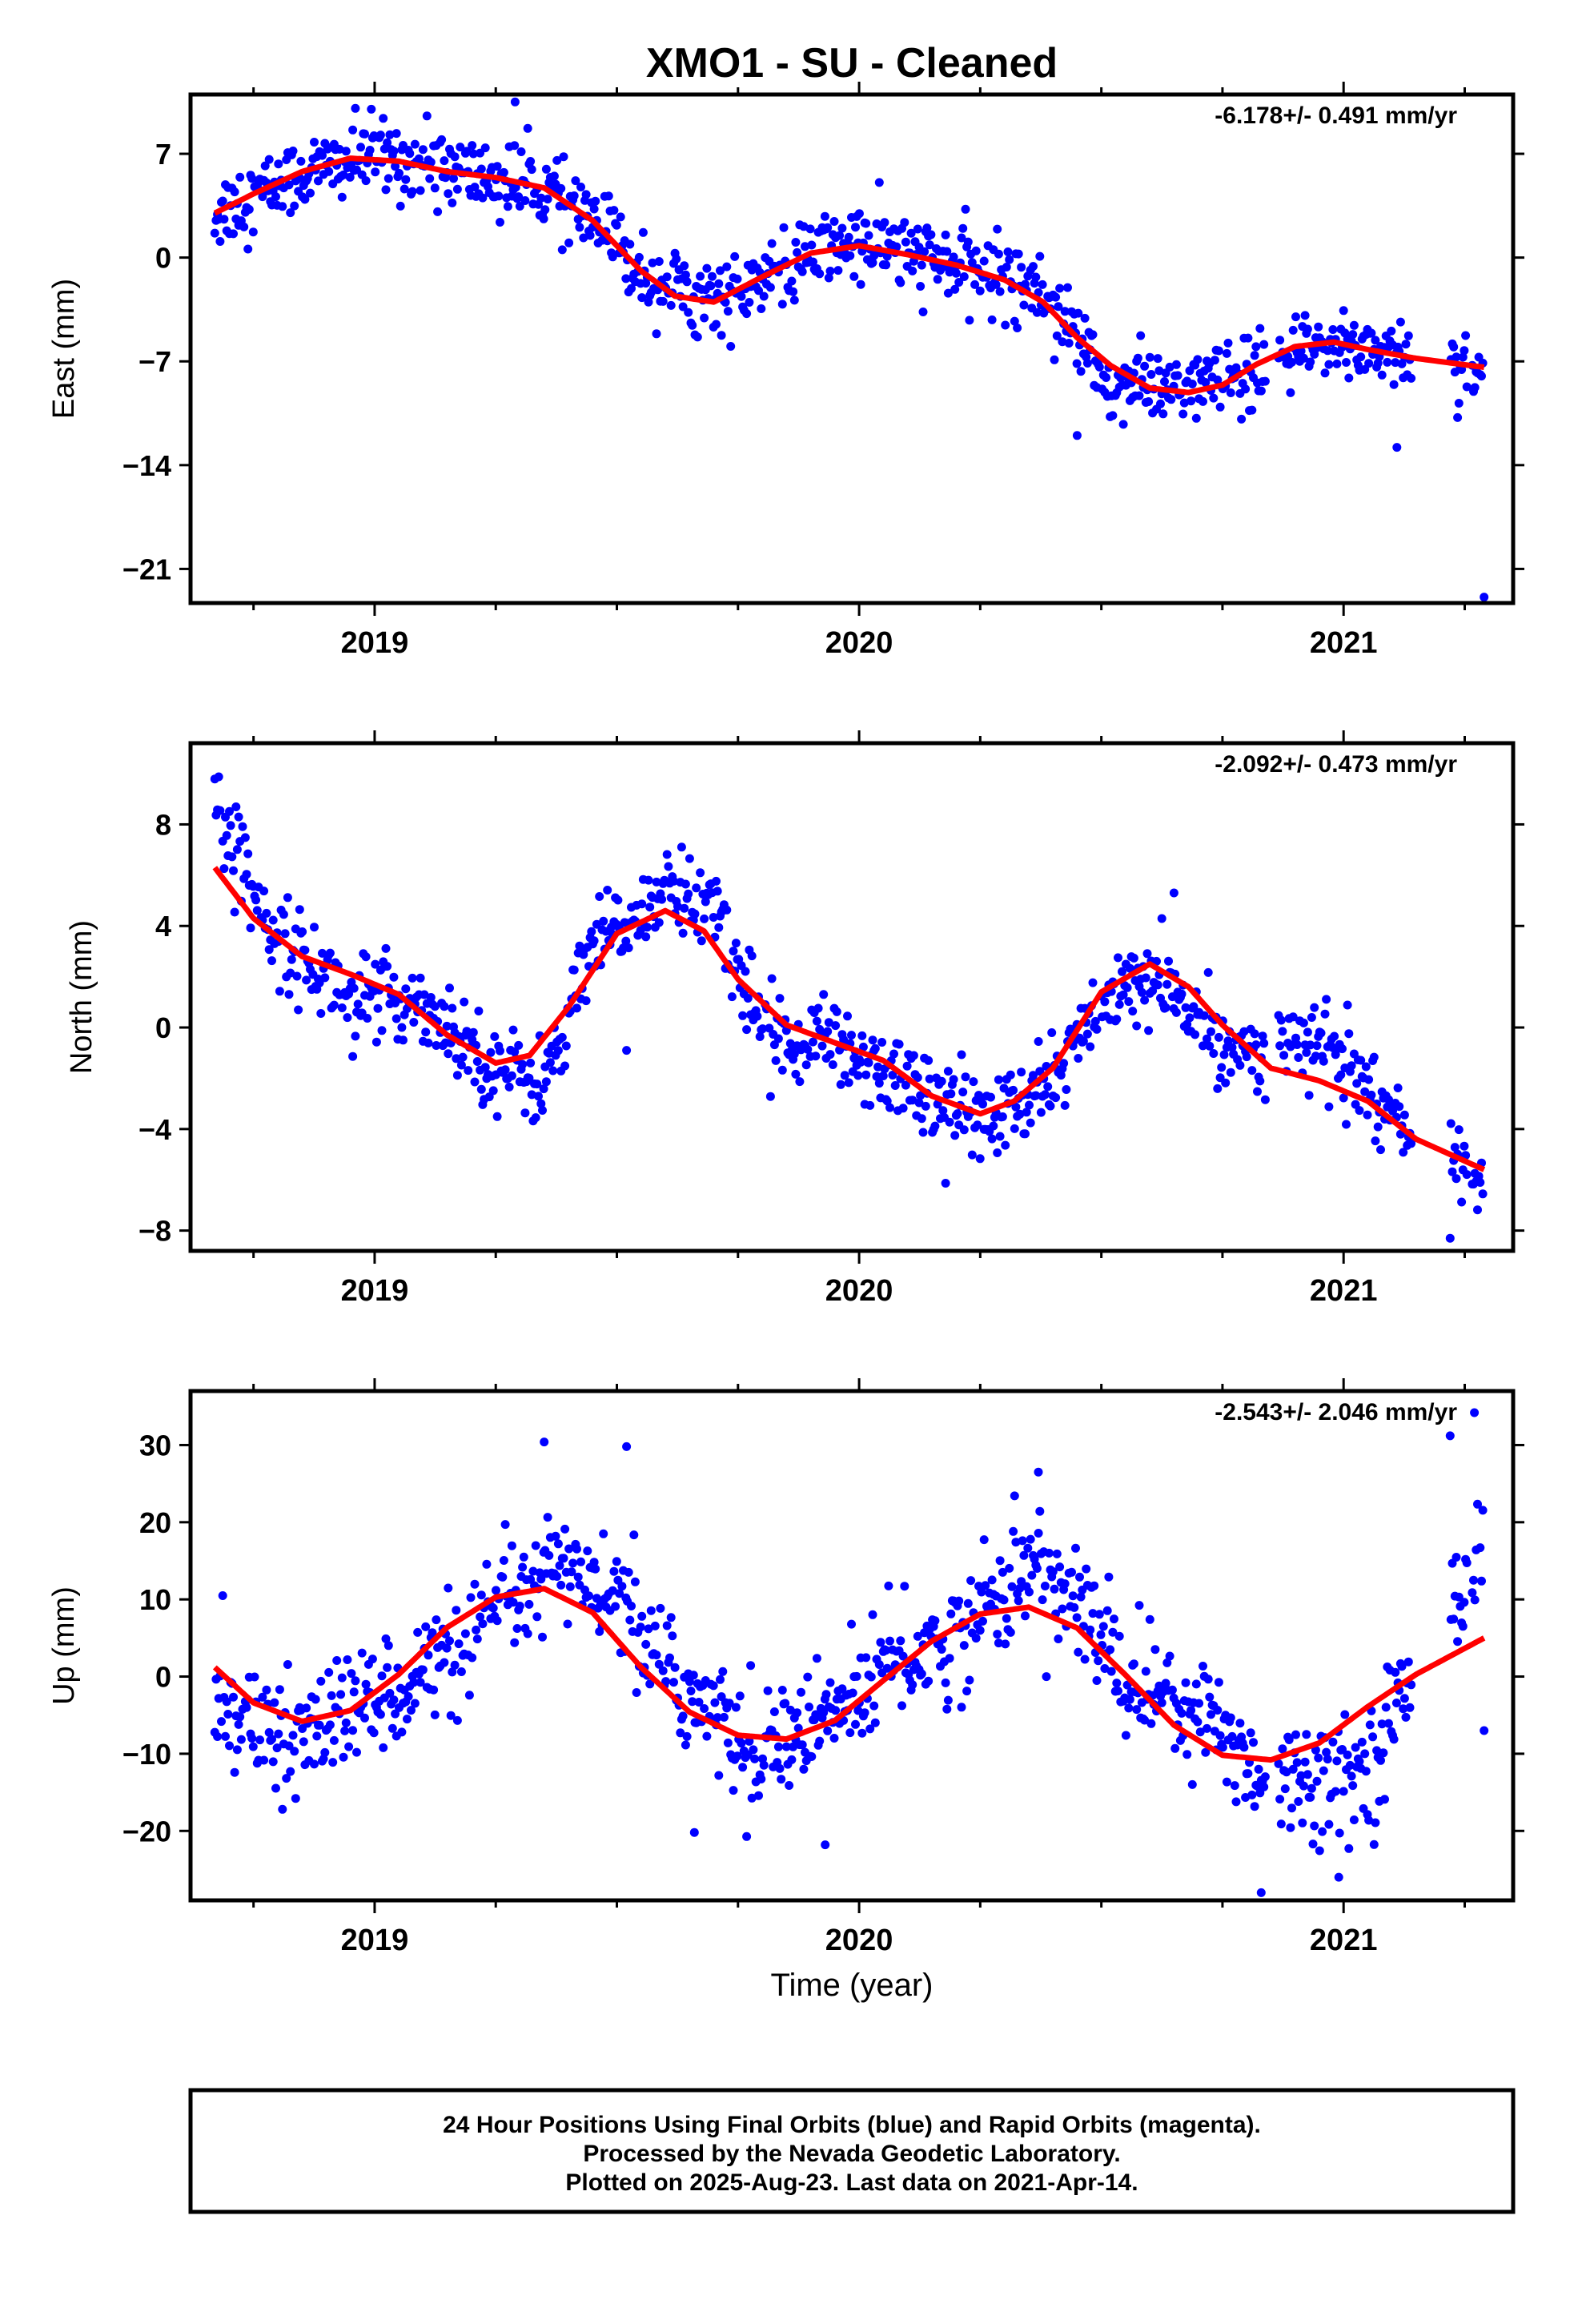 The width and height of the screenshot is (1582, 2324). I want to click on y-tick-label: −21, so click(146, 569).